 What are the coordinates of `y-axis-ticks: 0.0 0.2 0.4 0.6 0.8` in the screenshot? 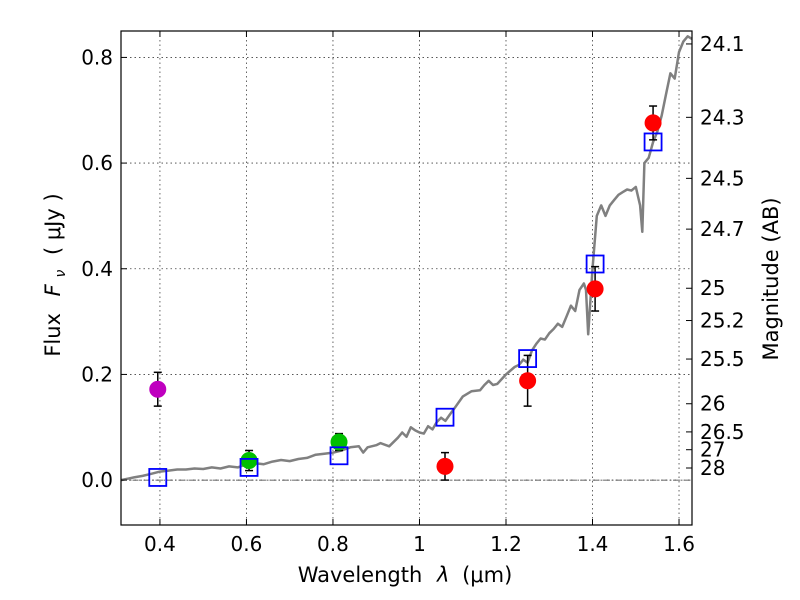 It's located at (104, 268).